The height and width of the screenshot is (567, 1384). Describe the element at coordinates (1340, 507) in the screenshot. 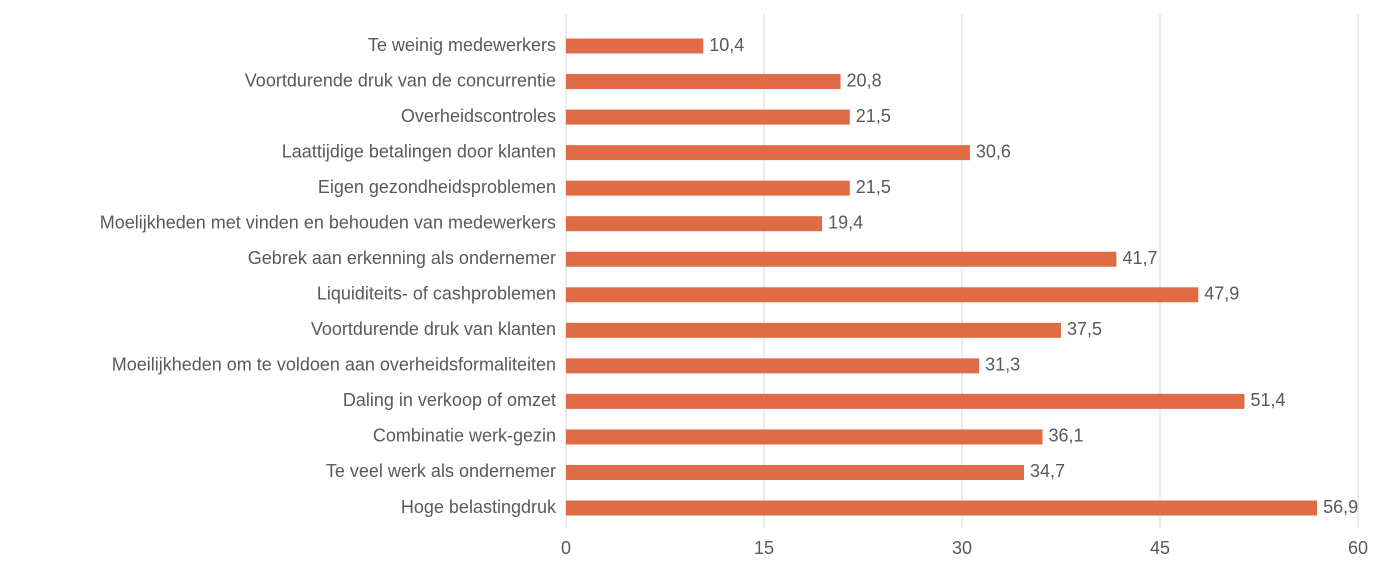

I see `data-label: 56,9` at that location.